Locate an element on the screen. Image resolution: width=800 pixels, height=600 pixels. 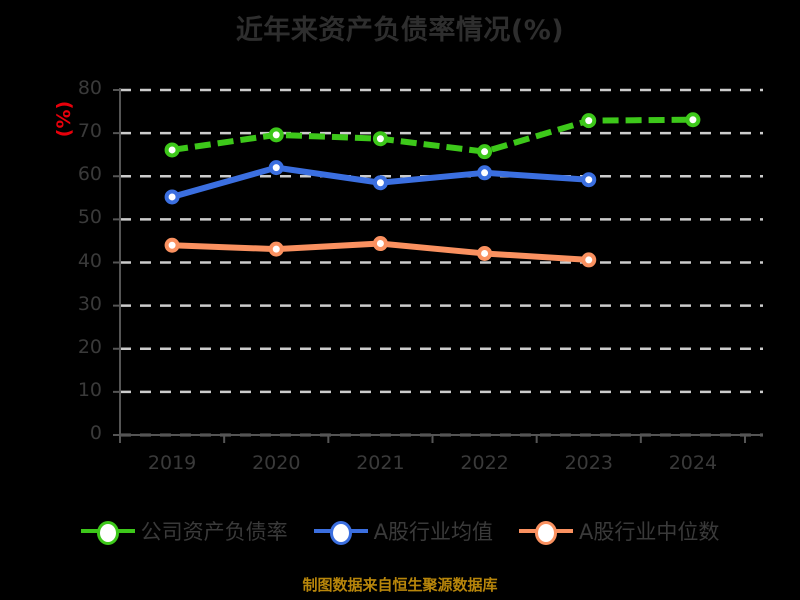
legend-item: A股行业均值 is located at coordinates (403, 531).